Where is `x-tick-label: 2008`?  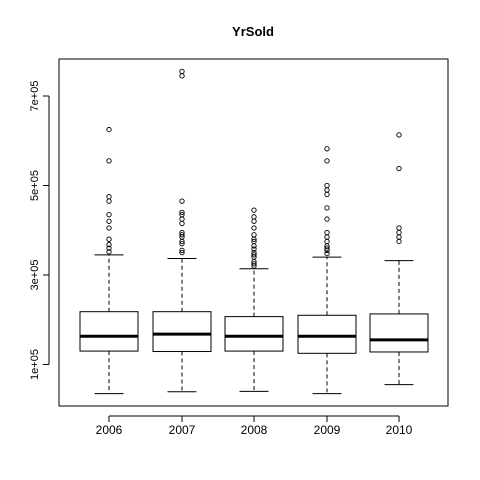 x-tick-label: 2008 is located at coordinates (254, 430).